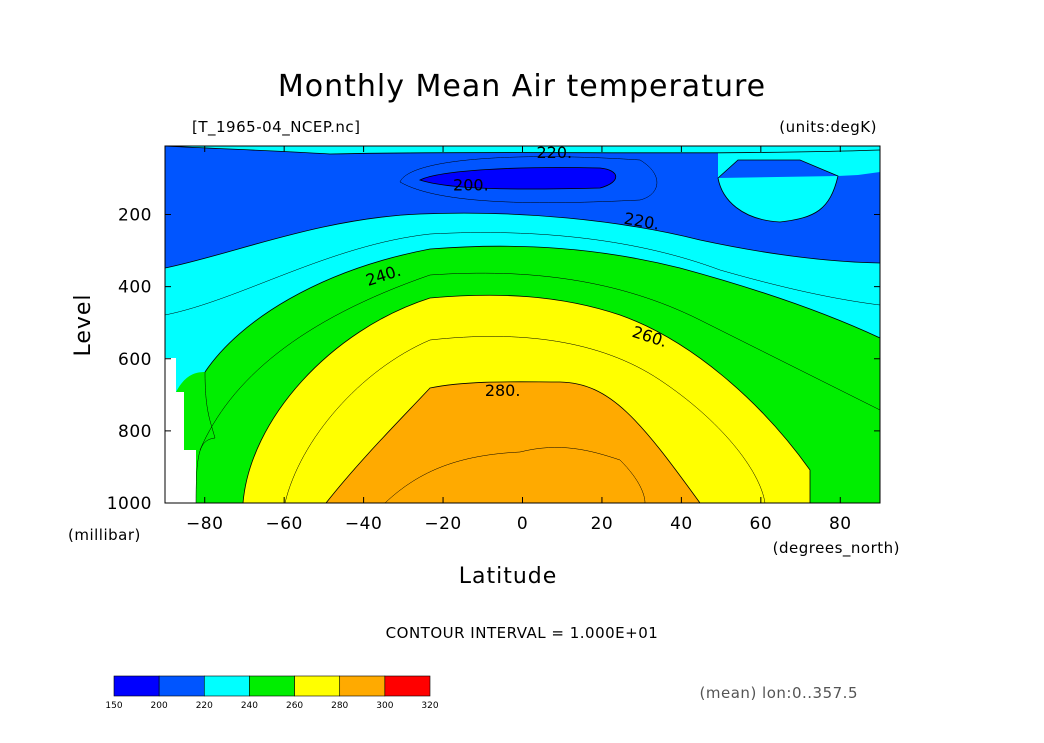 This screenshot has height=743, width=1044. Describe the element at coordinates (681, 524) in the screenshot. I see `x-tick-label: 40` at that location.